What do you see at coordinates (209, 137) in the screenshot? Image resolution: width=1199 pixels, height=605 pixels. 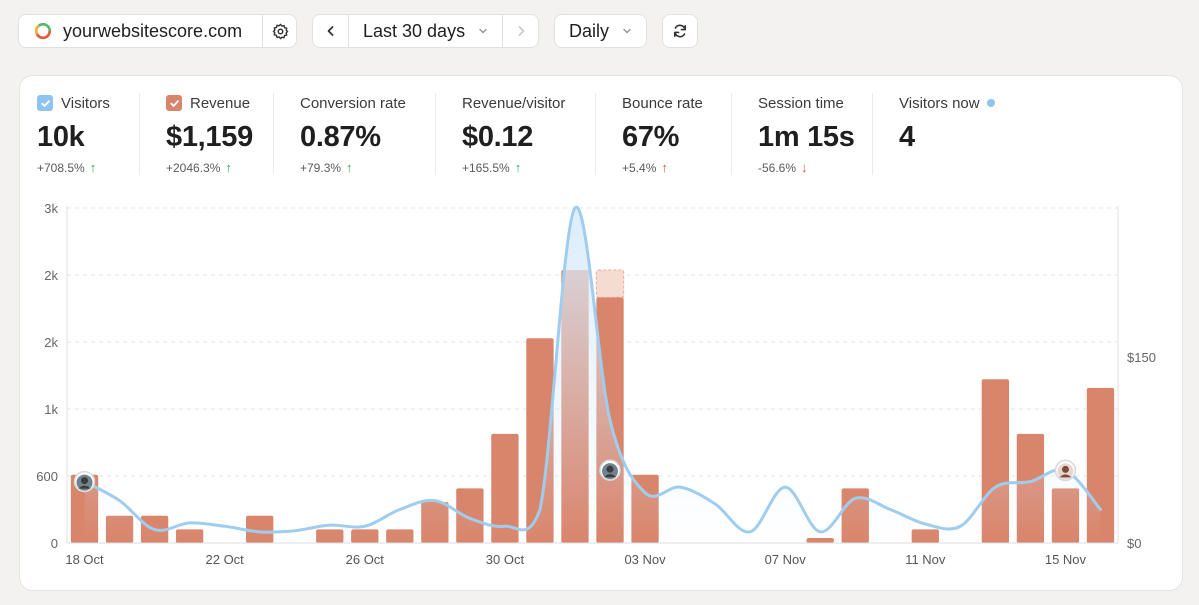 I see `metric-value: $1,159` at bounding box center [209, 137].